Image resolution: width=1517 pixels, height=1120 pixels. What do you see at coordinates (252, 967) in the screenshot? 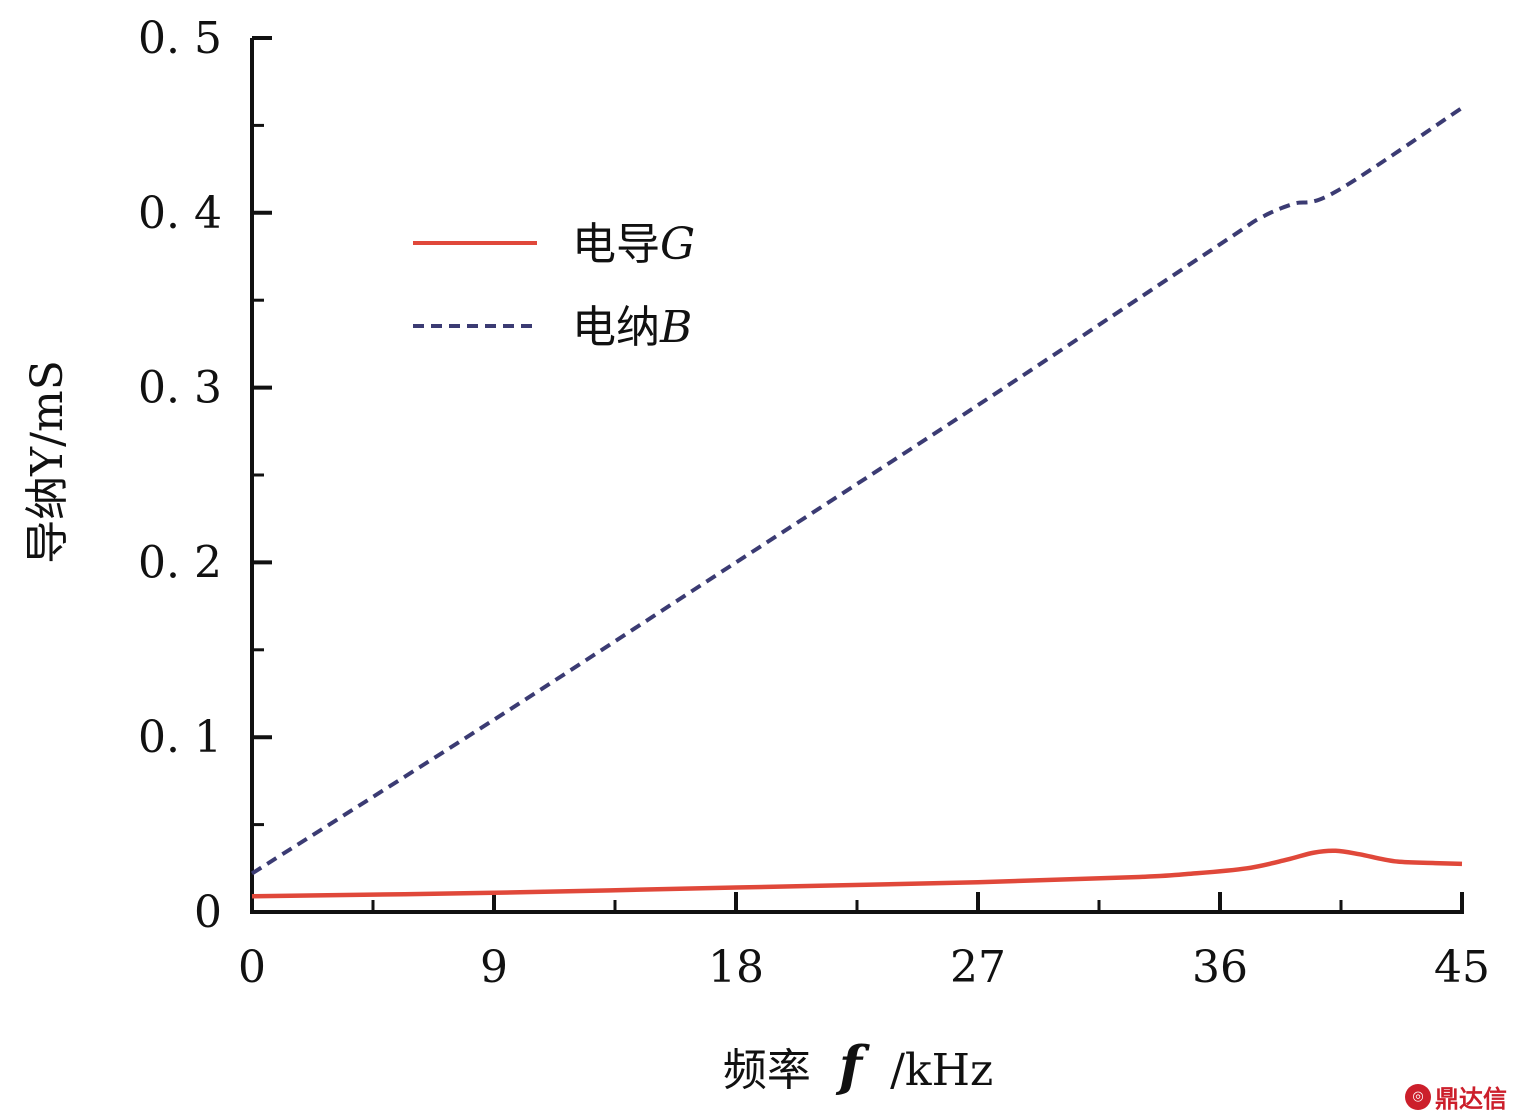
I see `x-tick-label: 0` at bounding box center [252, 967].